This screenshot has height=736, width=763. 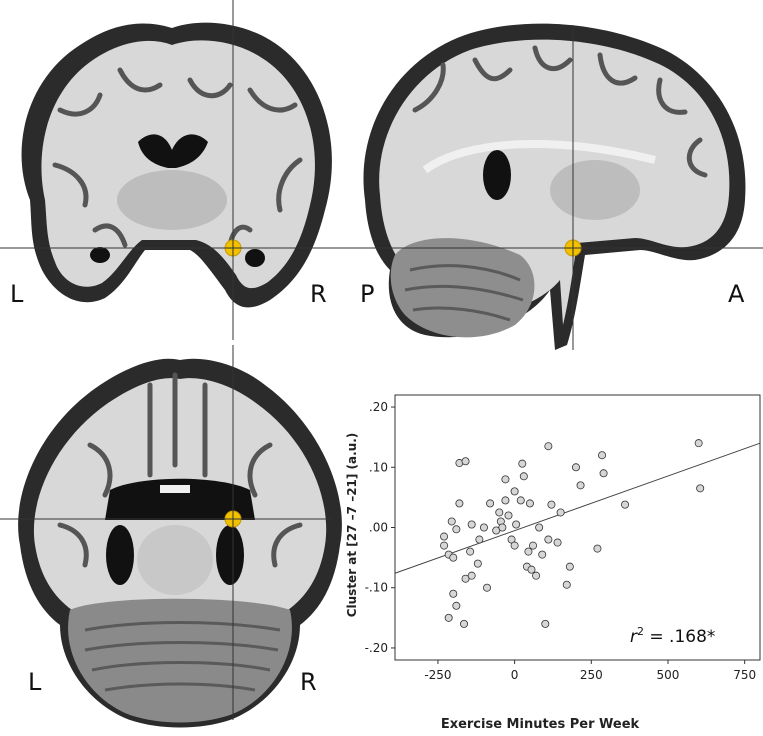 I want to click on coronal-dark-spot-right, so click(x=255, y=258).